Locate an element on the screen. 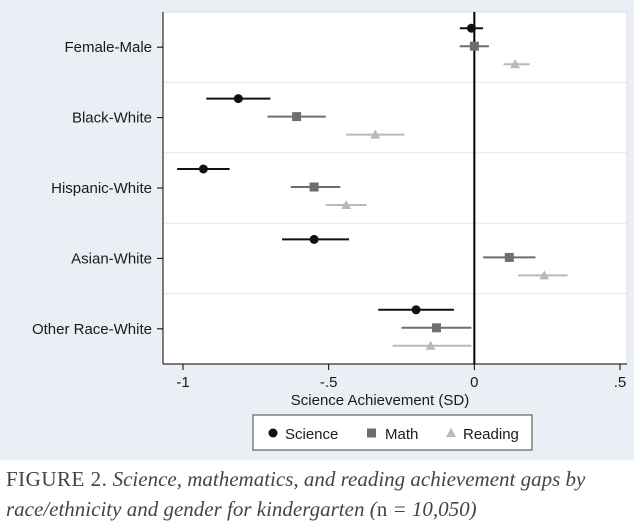  x-tick-label: -.5 is located at coordinates (329, 382).